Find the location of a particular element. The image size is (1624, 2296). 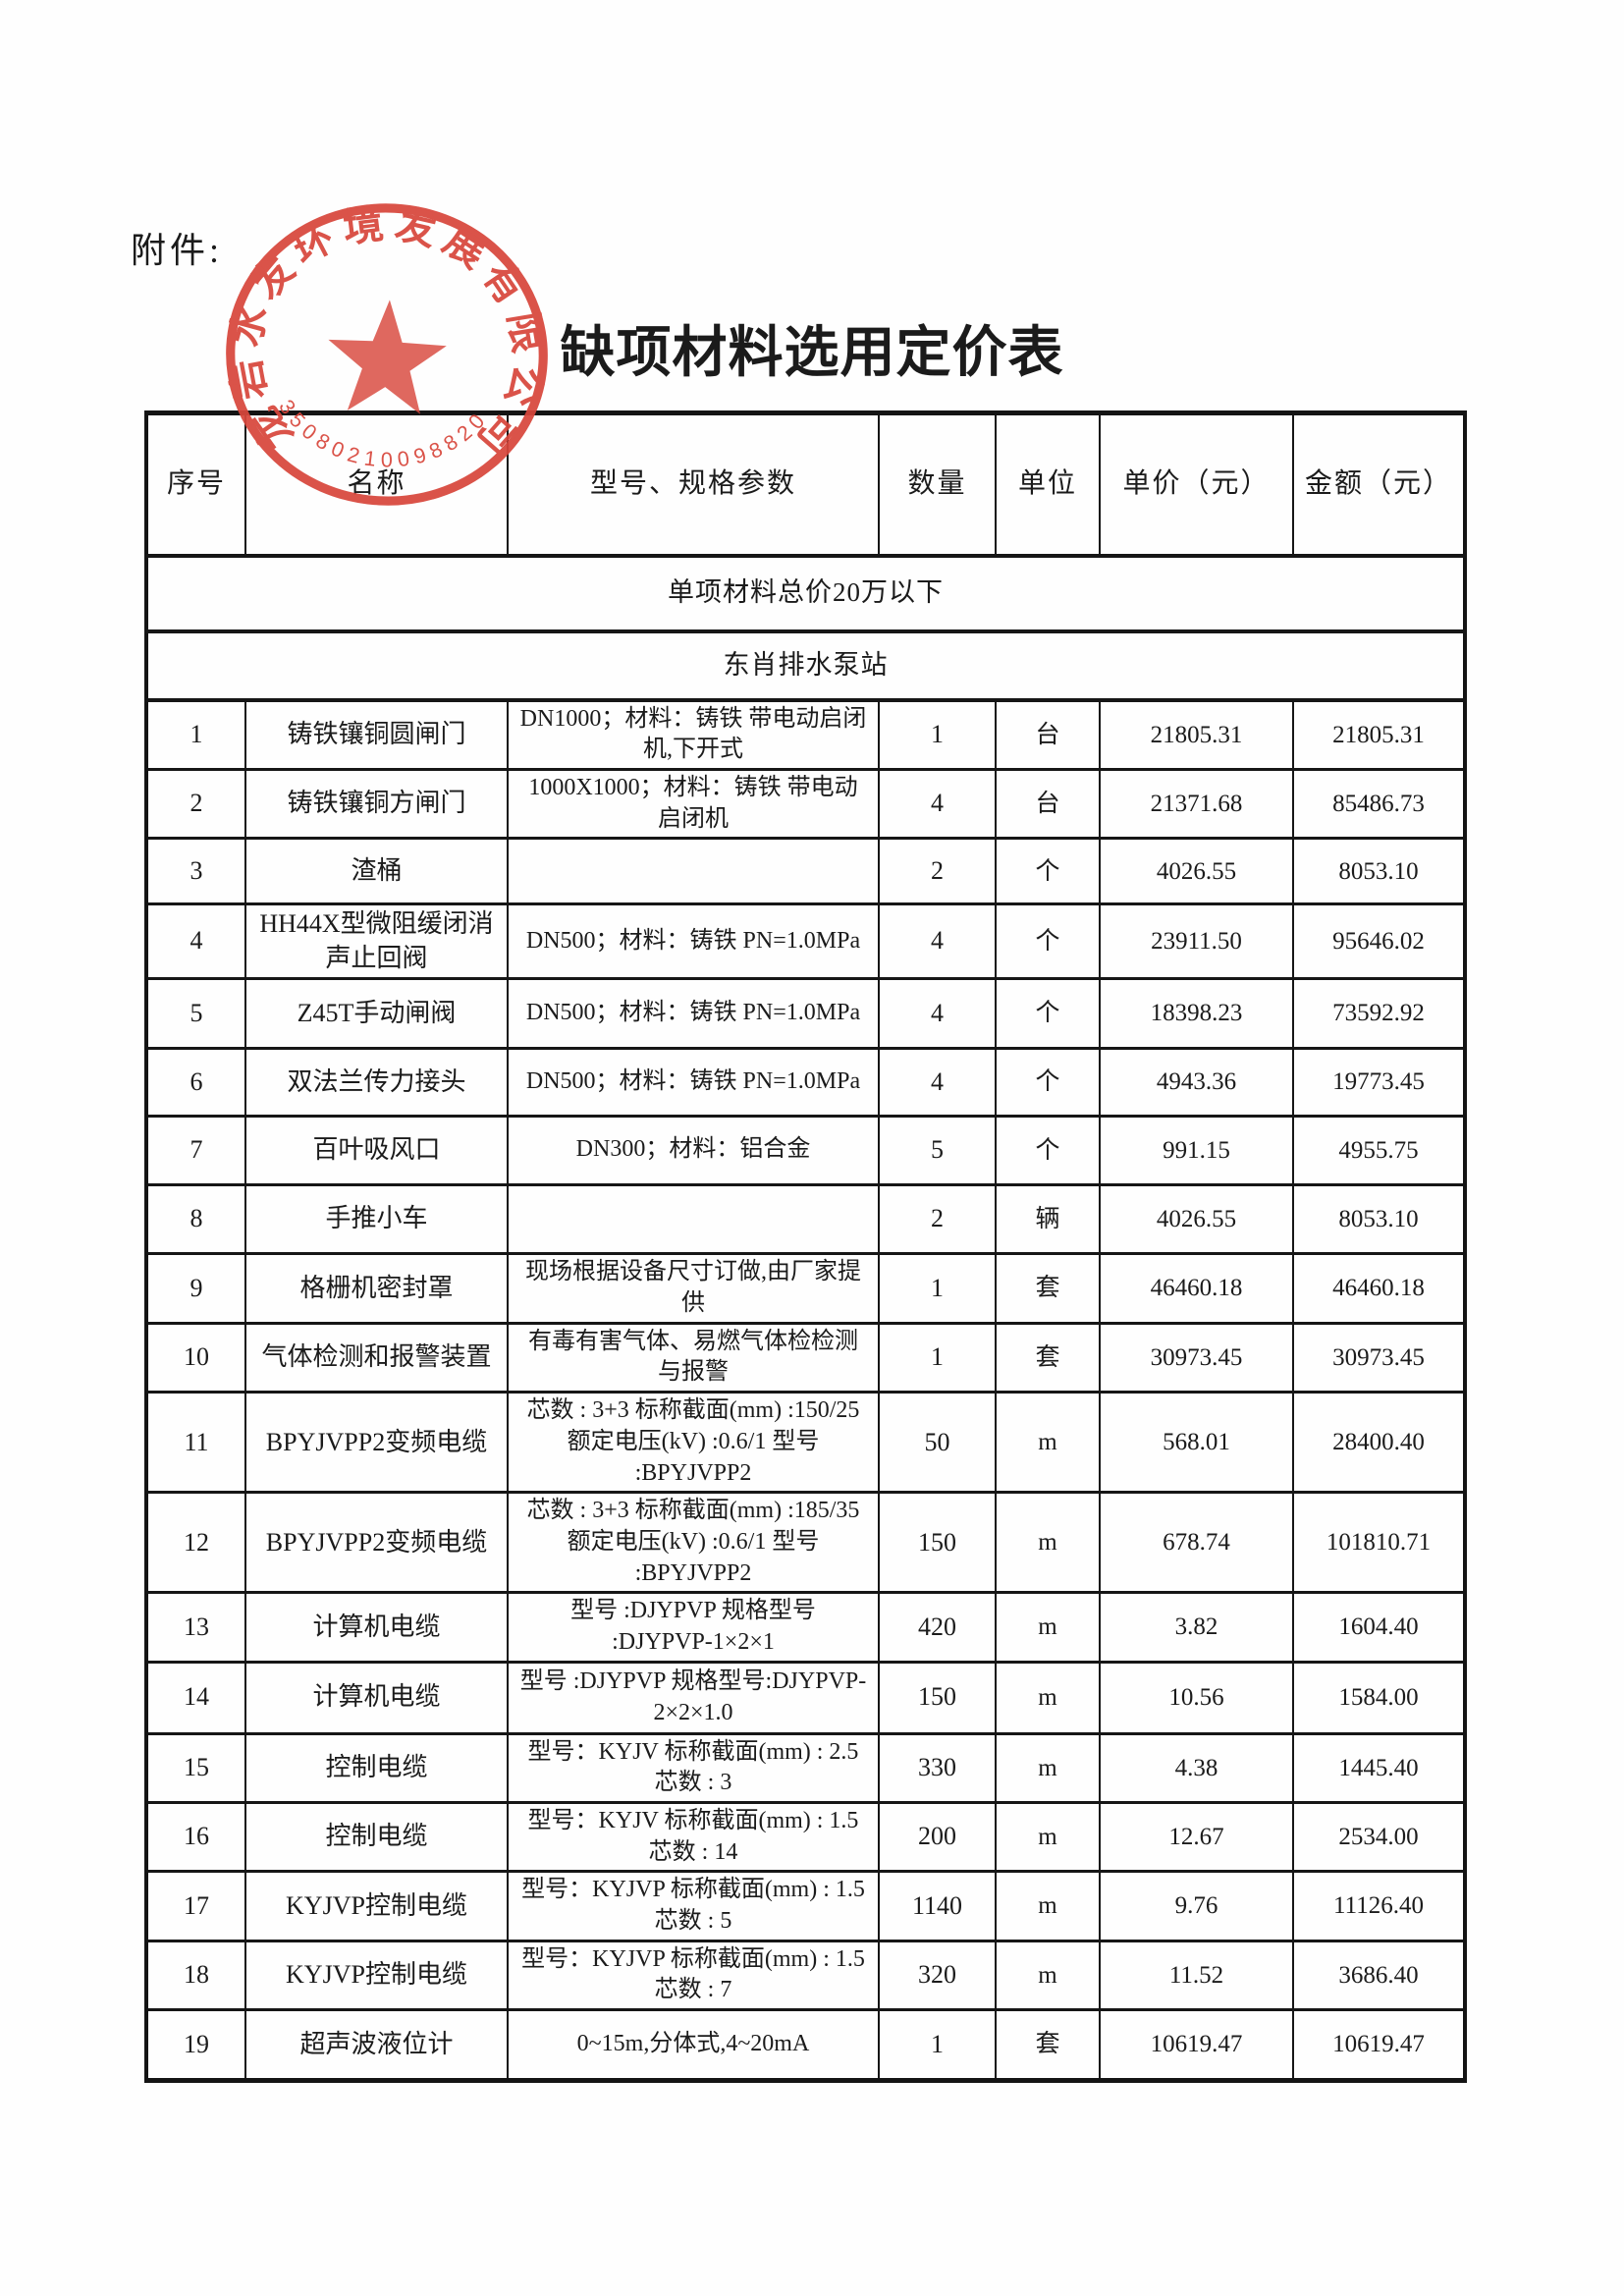

cell-spec: DN1000；材料：铸铁 带电动启闭机,下开式 is located at coordinates (693, 734).